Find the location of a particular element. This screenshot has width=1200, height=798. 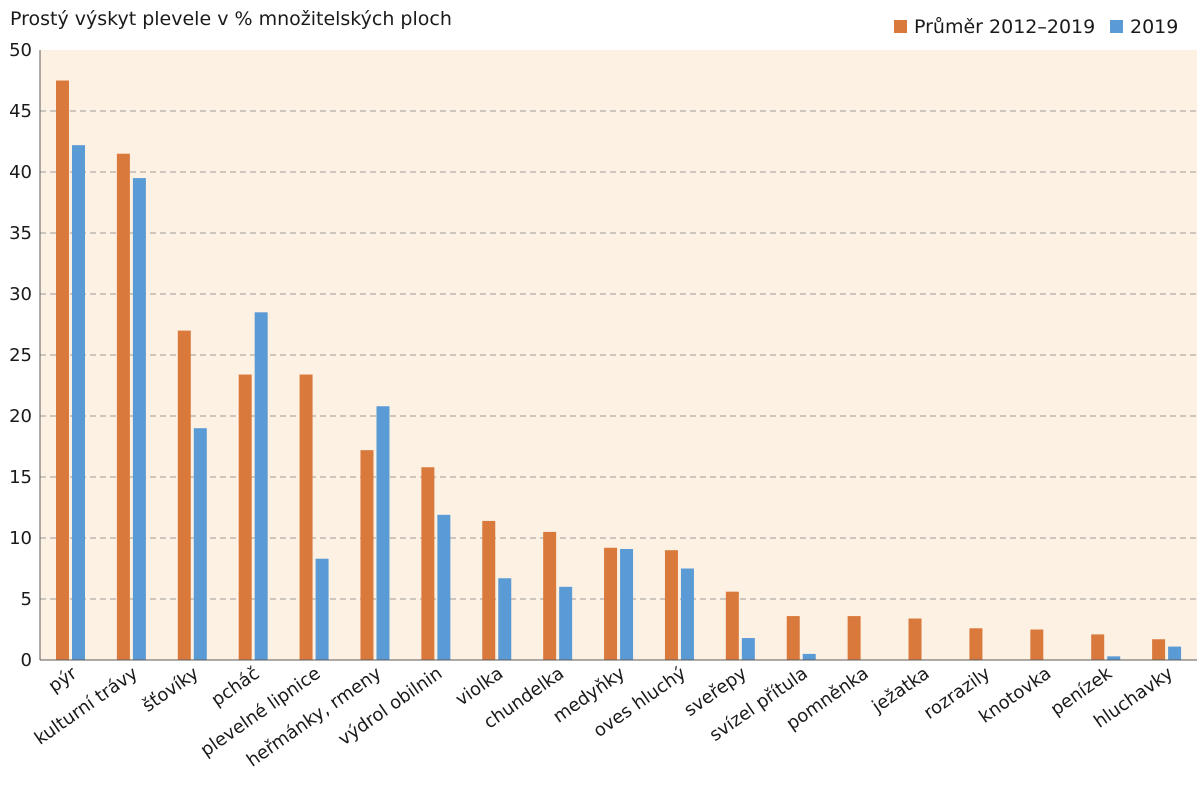

x-tick-label: pýr is located at coordinates (63, 680).